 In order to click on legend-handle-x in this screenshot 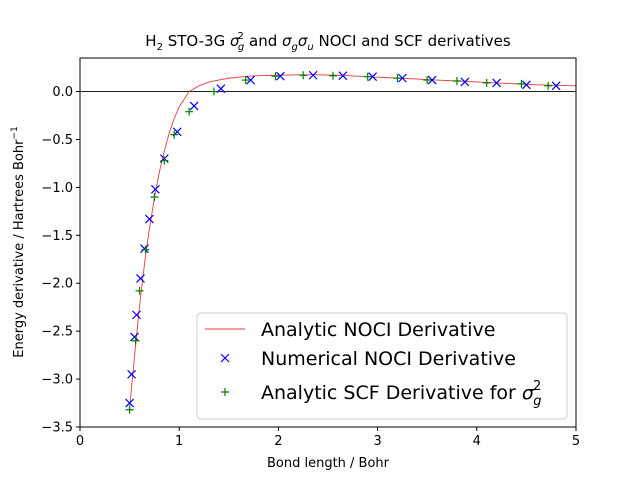, I will do `click(225, 358)`.